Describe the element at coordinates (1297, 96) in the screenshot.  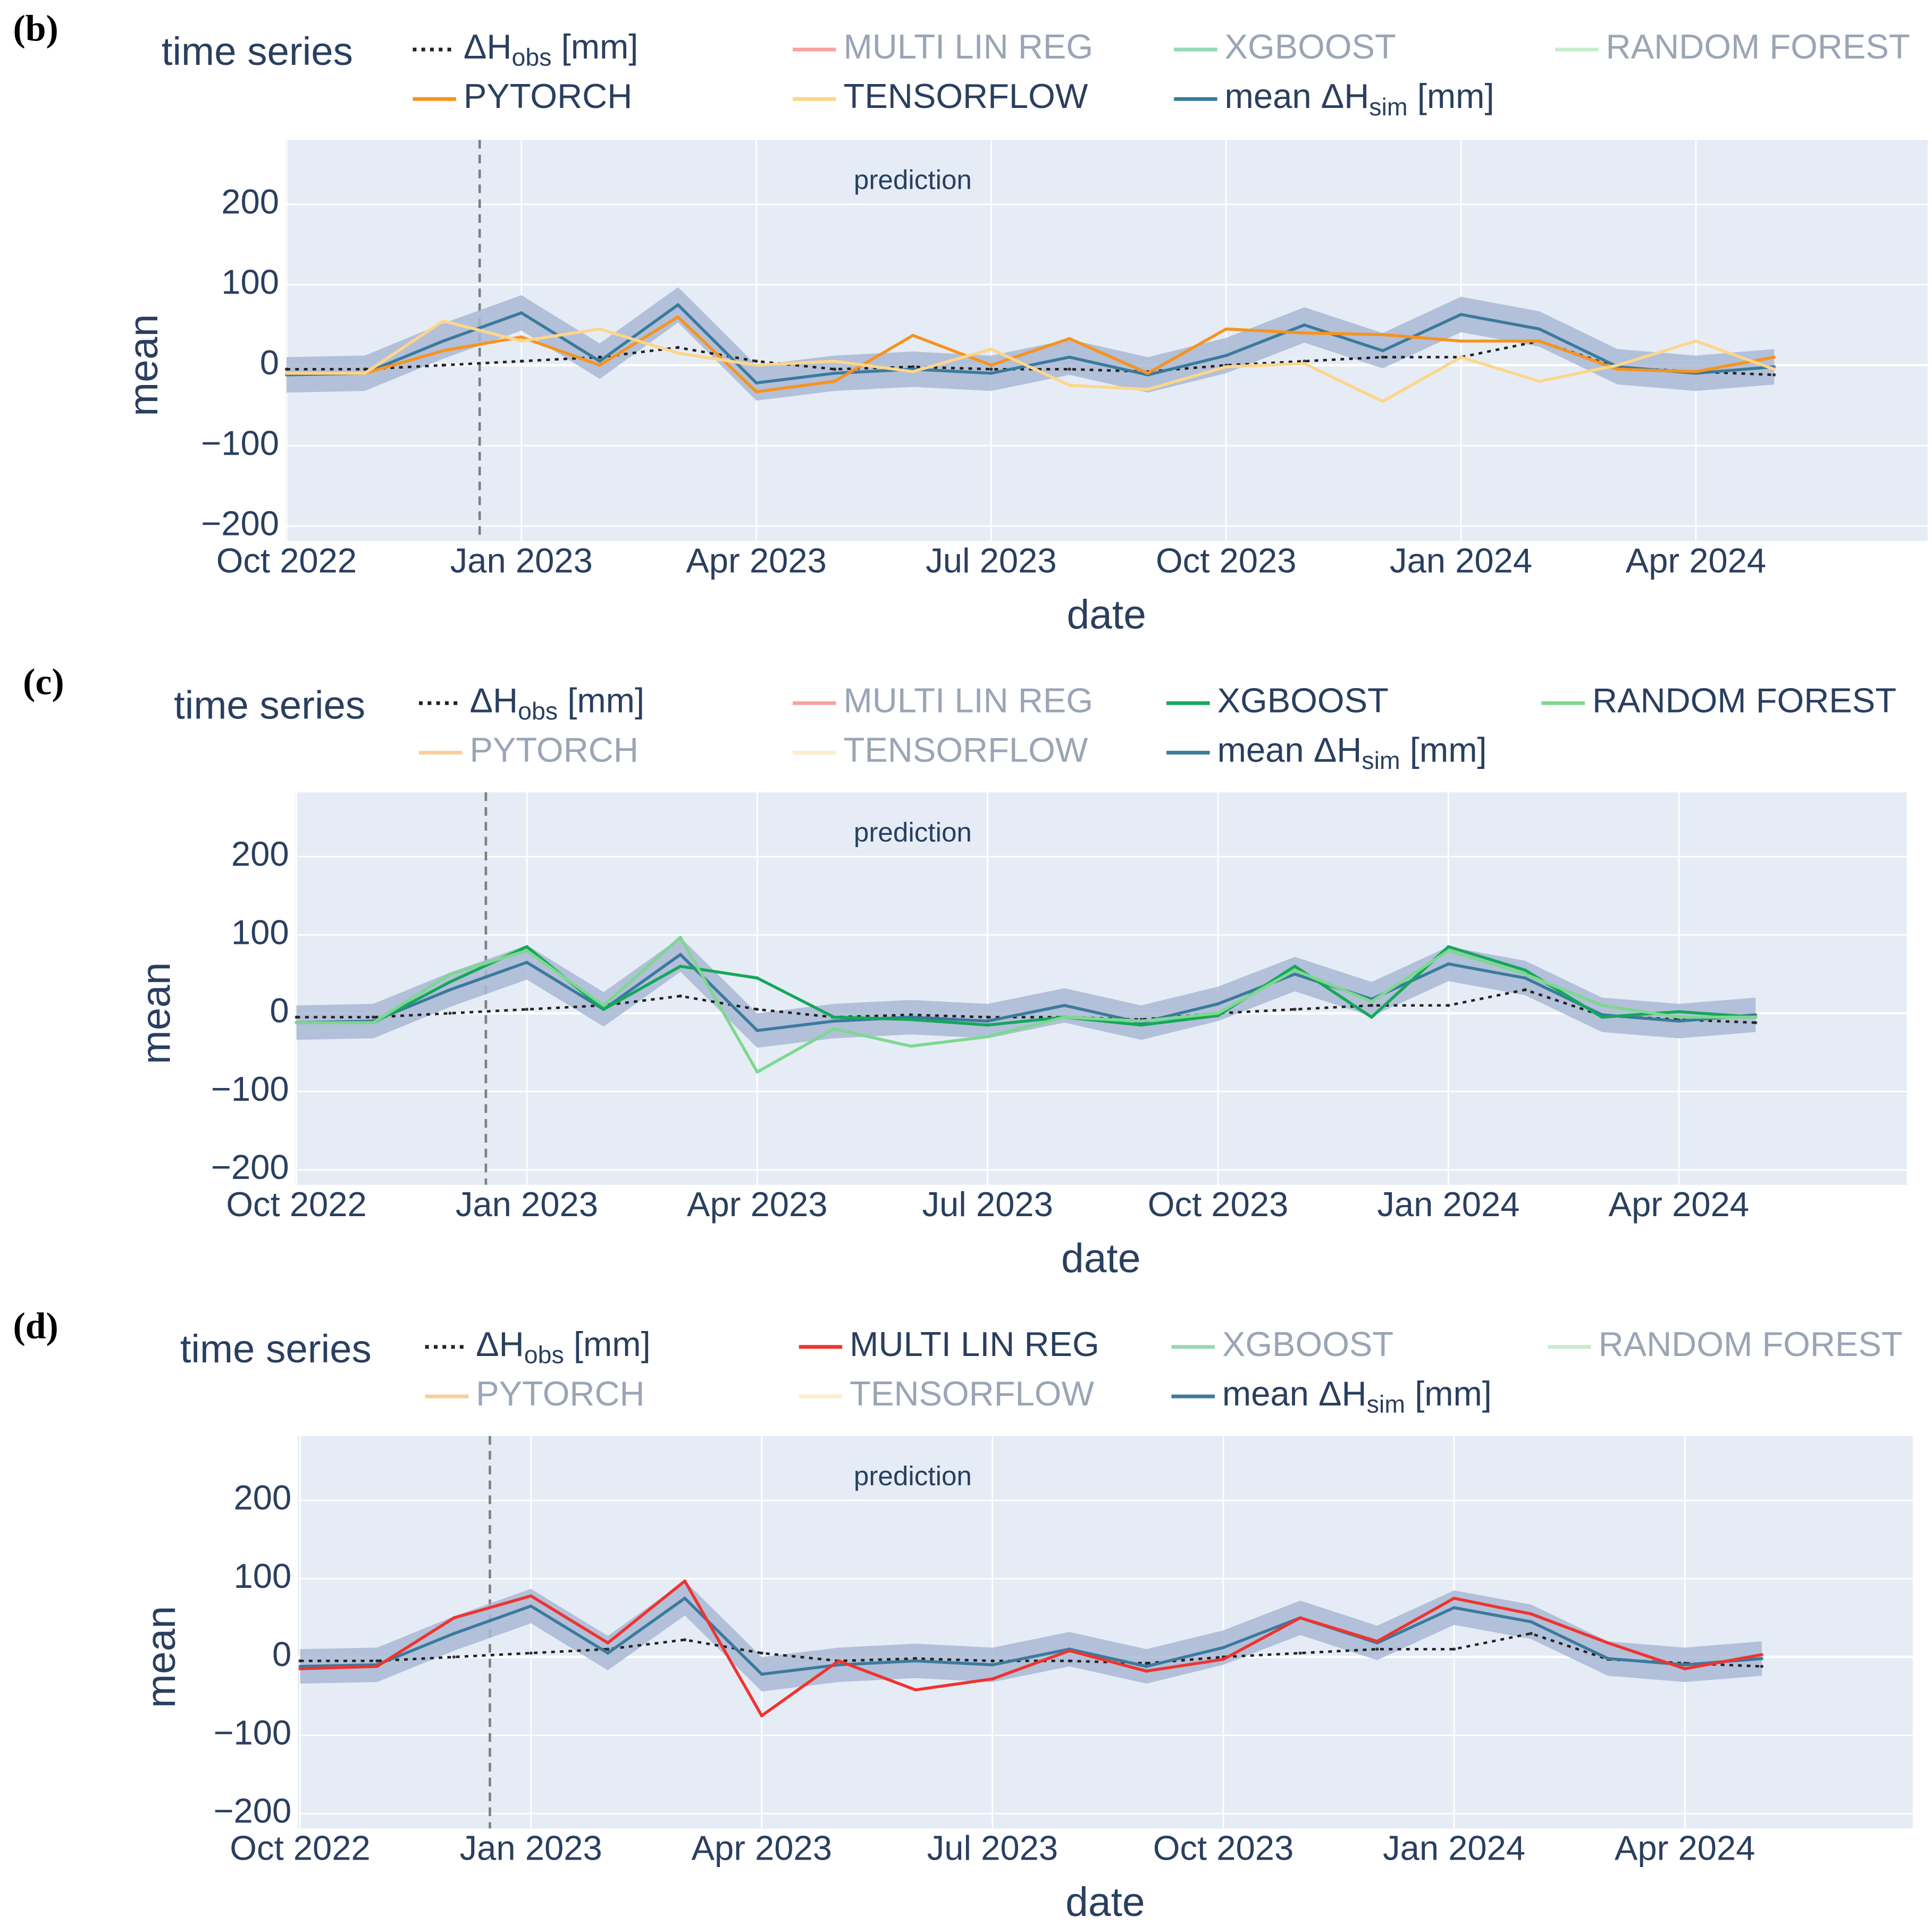
I see `legend-label-main: mean ΔH` at that location.